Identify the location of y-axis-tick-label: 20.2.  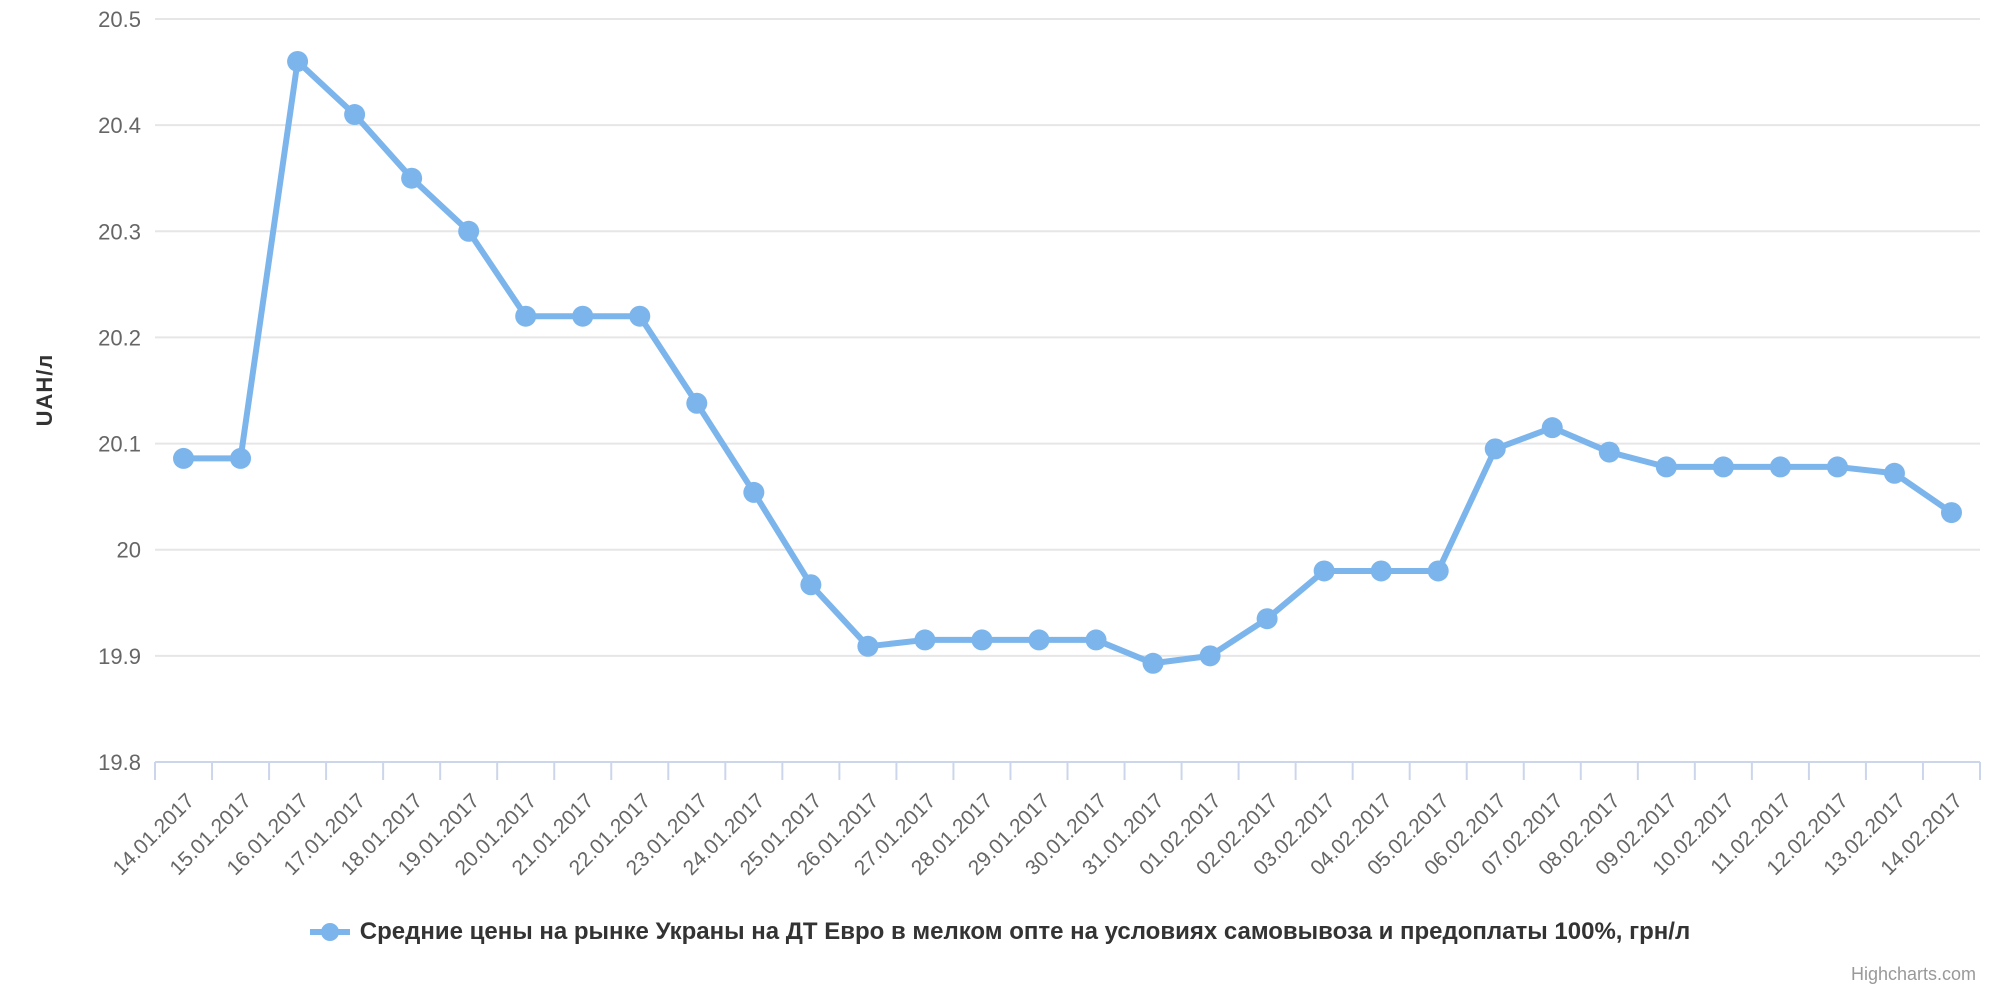
(119, 337).